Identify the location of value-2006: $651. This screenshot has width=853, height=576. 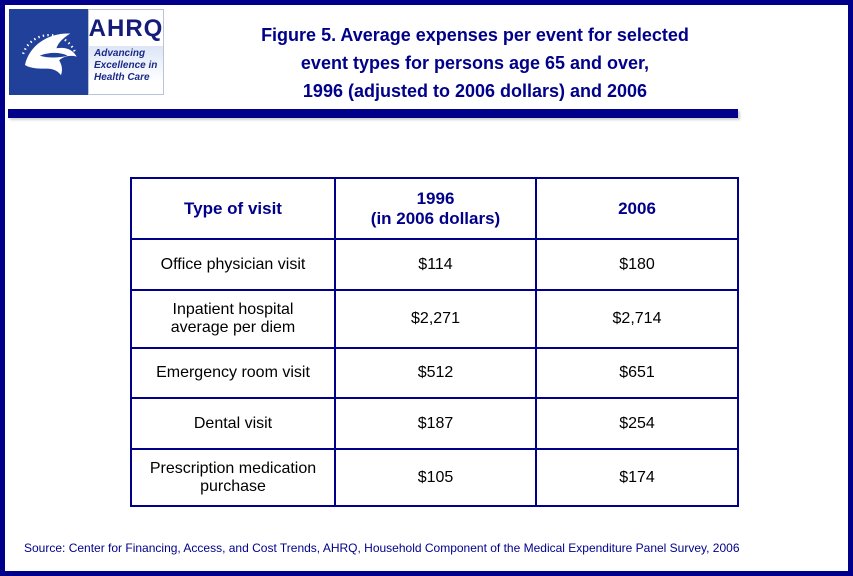
(637, 373).